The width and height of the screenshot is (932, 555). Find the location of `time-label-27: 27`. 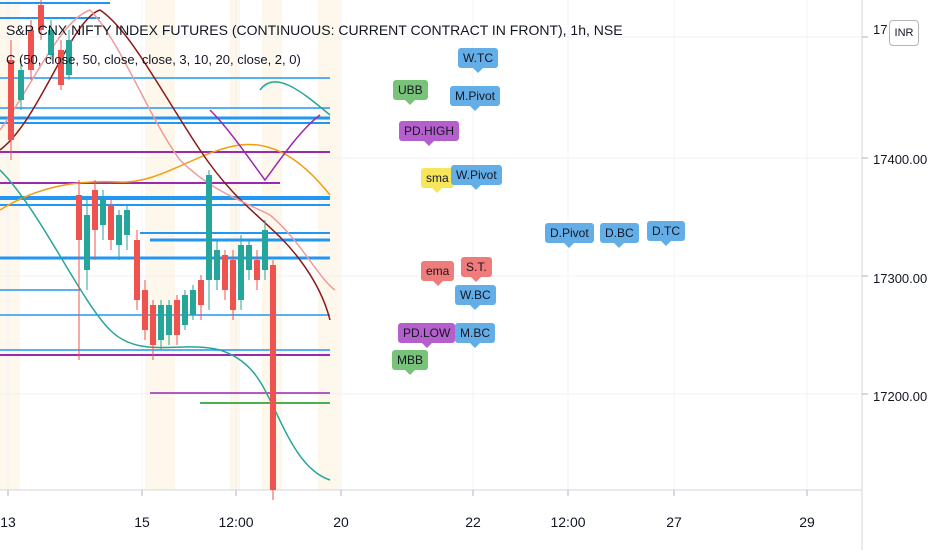

time-label-27: 27 is located at coordinates (674, 522).